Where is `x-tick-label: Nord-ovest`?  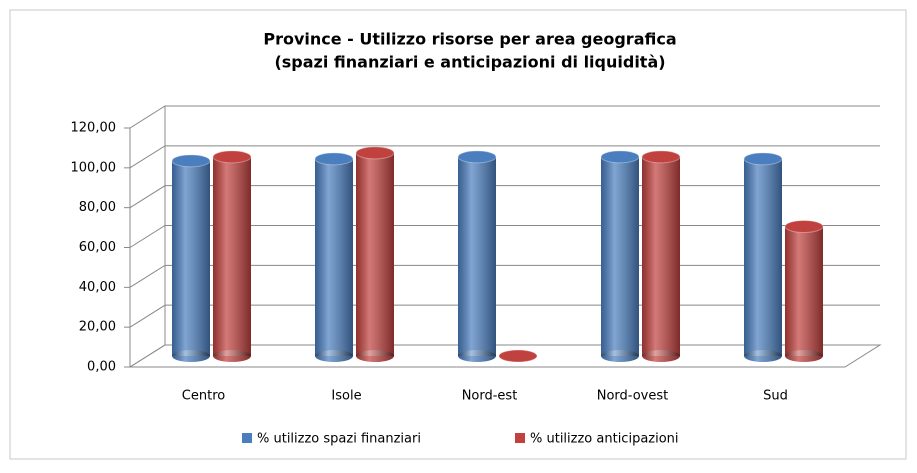
x-tick-label: Nord-ovest is located at coordinates (633, 396).